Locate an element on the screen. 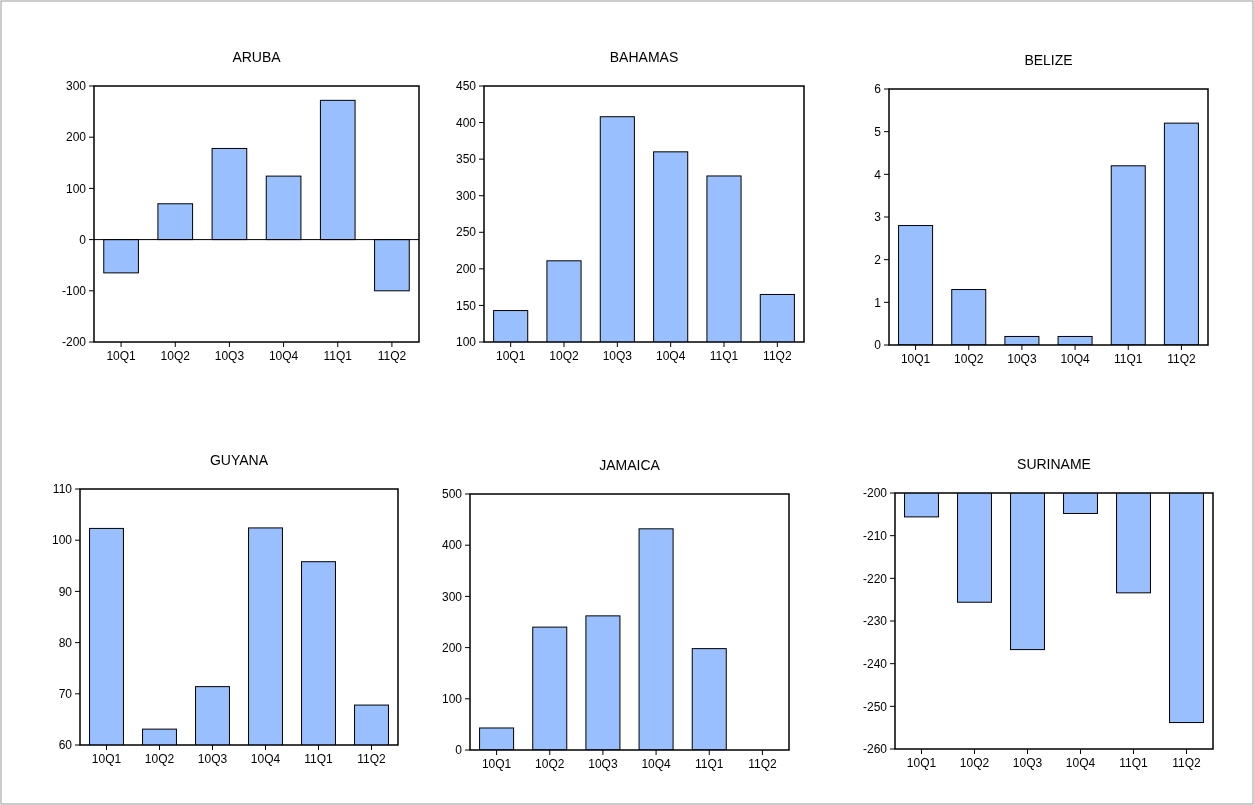 The image size is (1254, 805). y-tick-label: -230 is located at coordinates (875, 621).